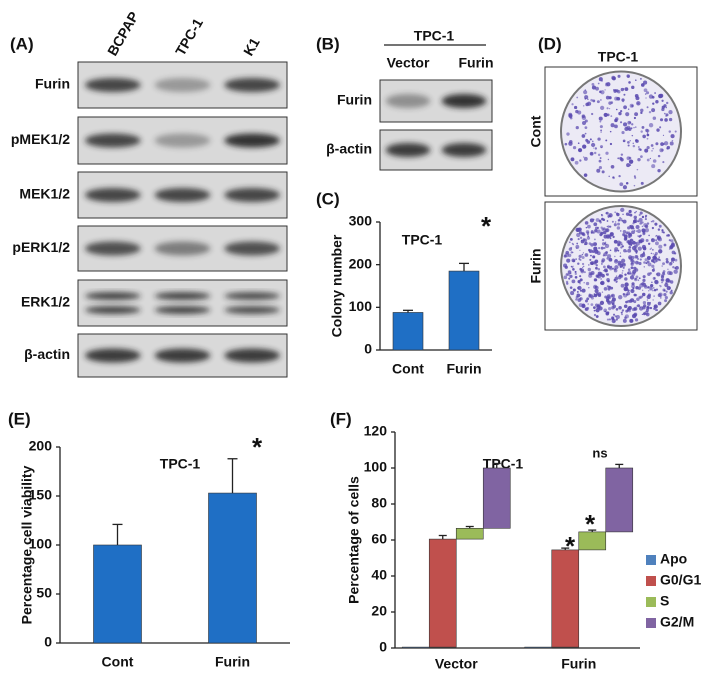 The image size is (709, 679). What do you see at coordinates (48, 642) in the screenshot?
I see `y-tick-label: 0` at bounding box center [48, 642].